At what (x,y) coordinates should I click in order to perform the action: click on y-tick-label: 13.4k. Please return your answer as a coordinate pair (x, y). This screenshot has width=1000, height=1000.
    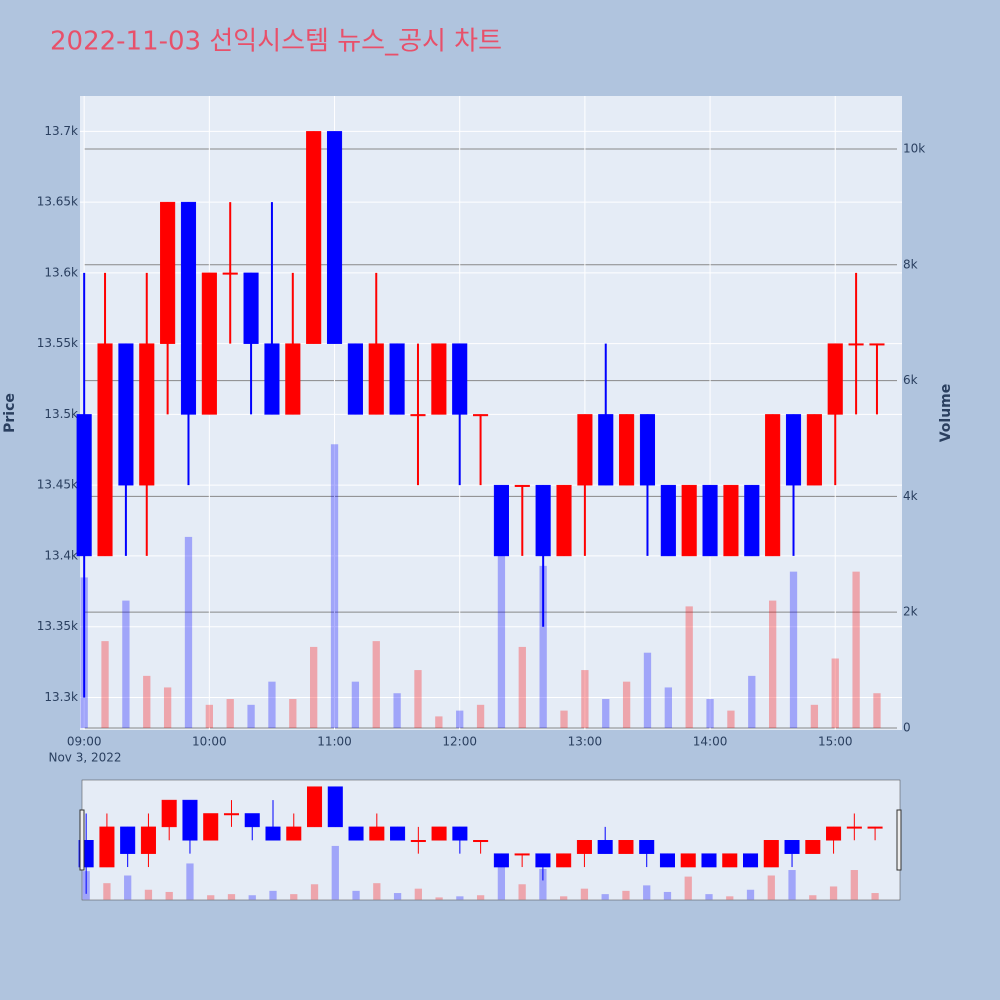
    Looking at the image, I should click on (61, 555).